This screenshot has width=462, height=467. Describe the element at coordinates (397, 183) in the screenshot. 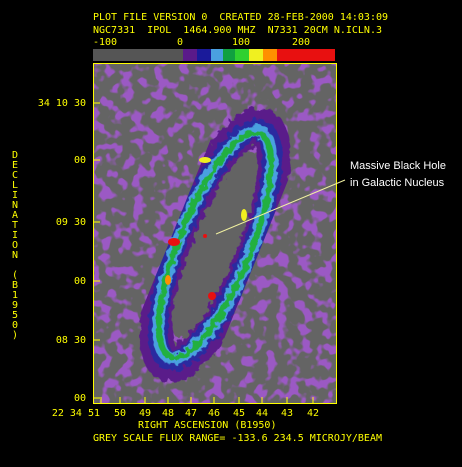

I see `annotation: in Galactic Nucleus` at that location.